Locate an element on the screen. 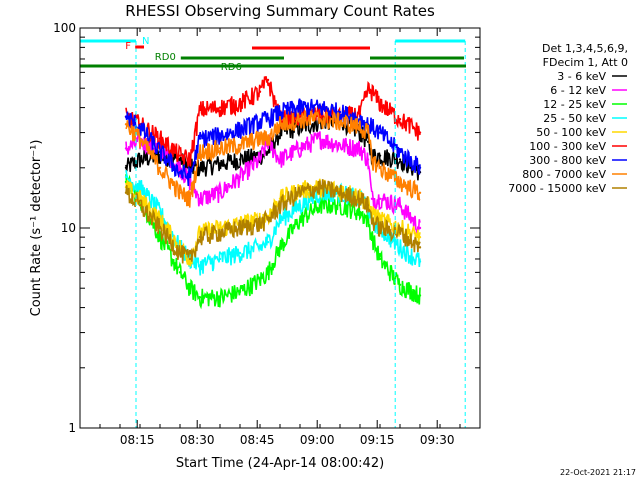 This screenshot has width=640, height=480. legend-label: 3 - 6 keV is located at coordinates (581, 76).